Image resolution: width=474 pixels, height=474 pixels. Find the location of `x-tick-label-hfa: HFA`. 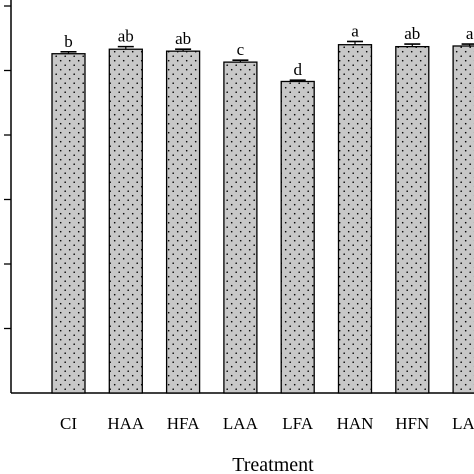

x-tick-label-hfa: HFA is located at coordinates (183, 423).